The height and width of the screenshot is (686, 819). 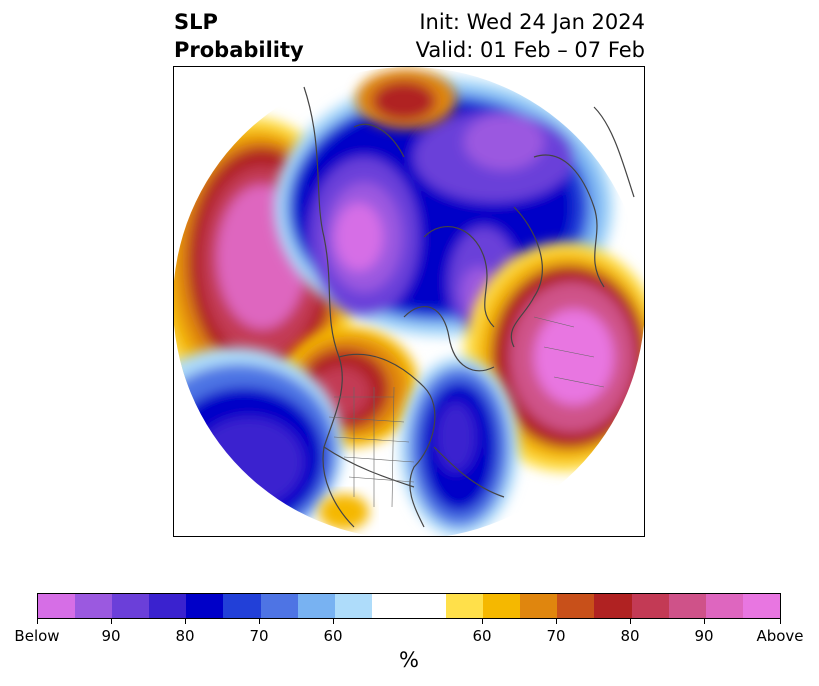 I want to click on region-mexico-high, so click(x=344, y=512).